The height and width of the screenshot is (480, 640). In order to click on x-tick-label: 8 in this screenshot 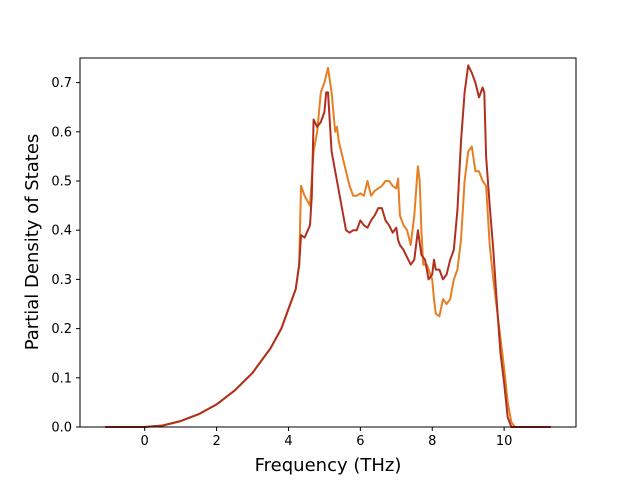, I will do `click(432, 441)`.